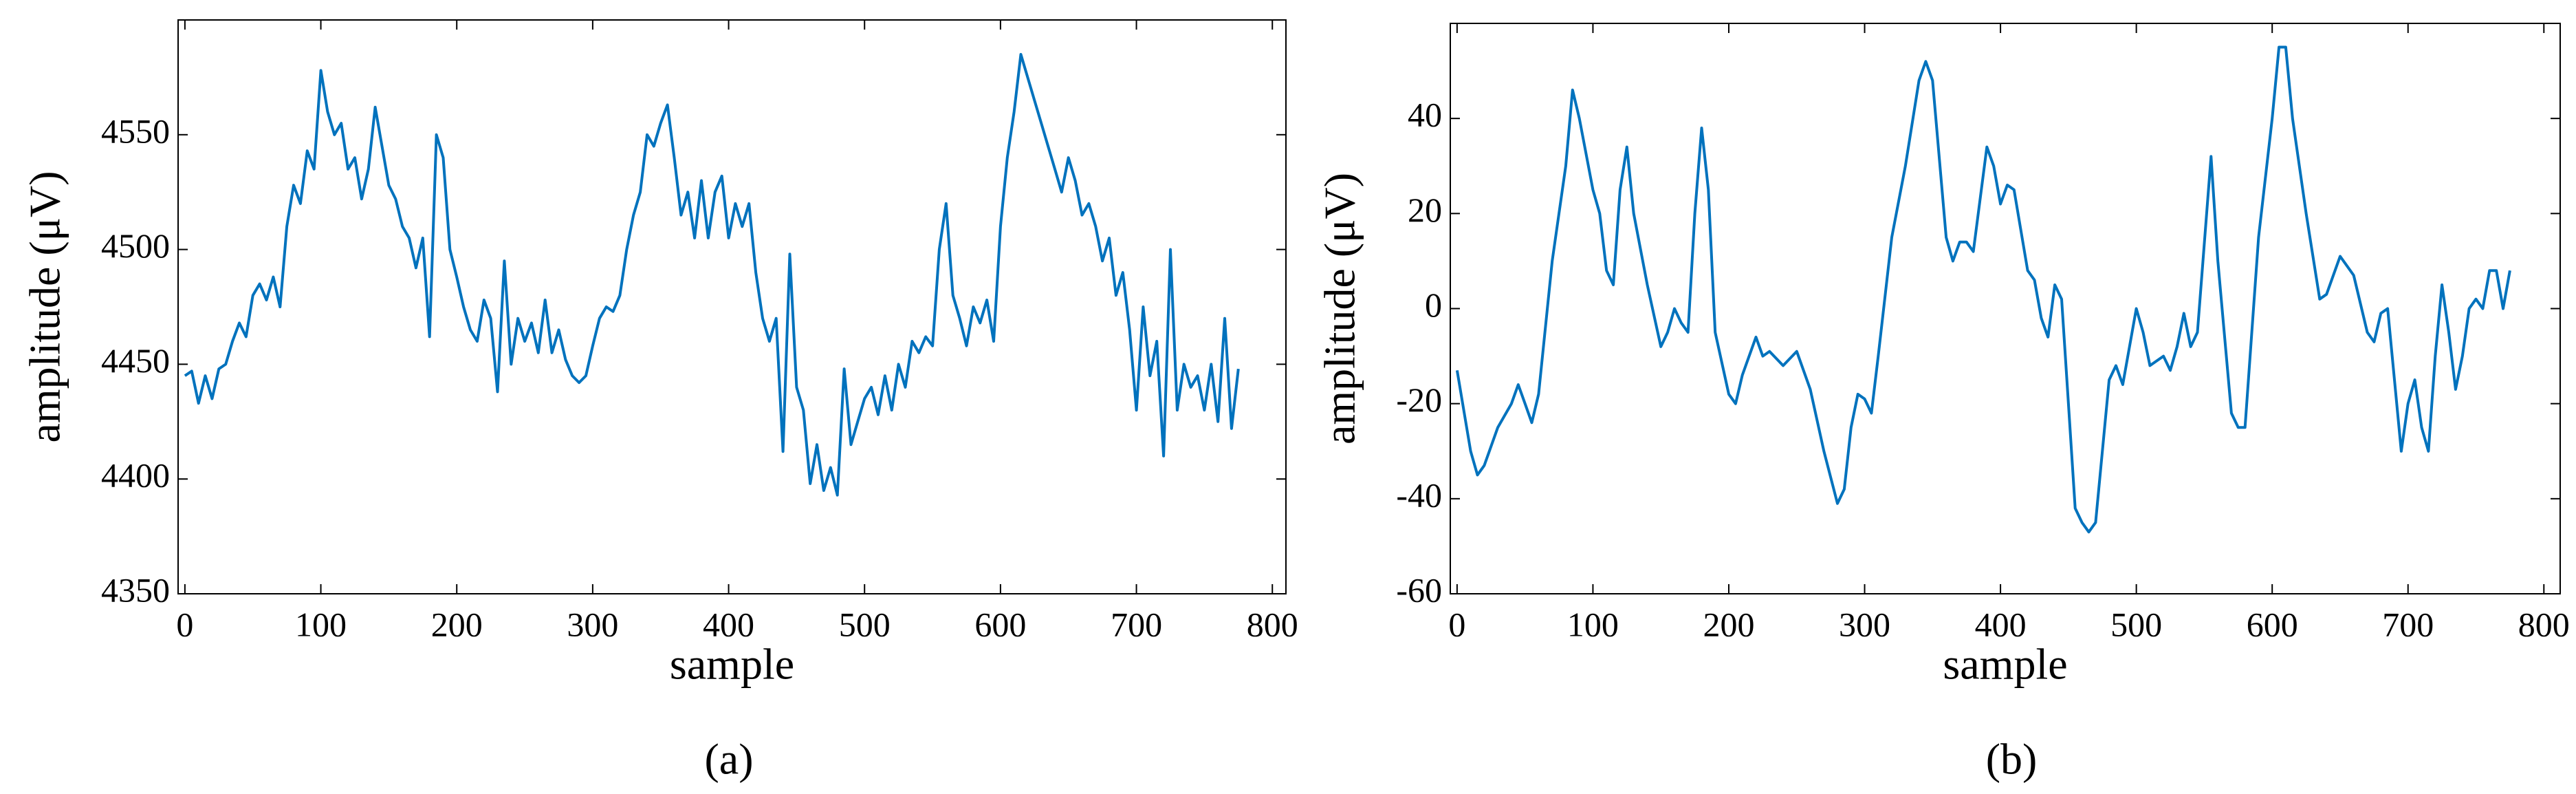 This screenshot has height=794, width=2576. What do you see at coordinates (135, 589) in the screenshot?
I see `y-tick-label: 4350` at bounding box center [135, 589].